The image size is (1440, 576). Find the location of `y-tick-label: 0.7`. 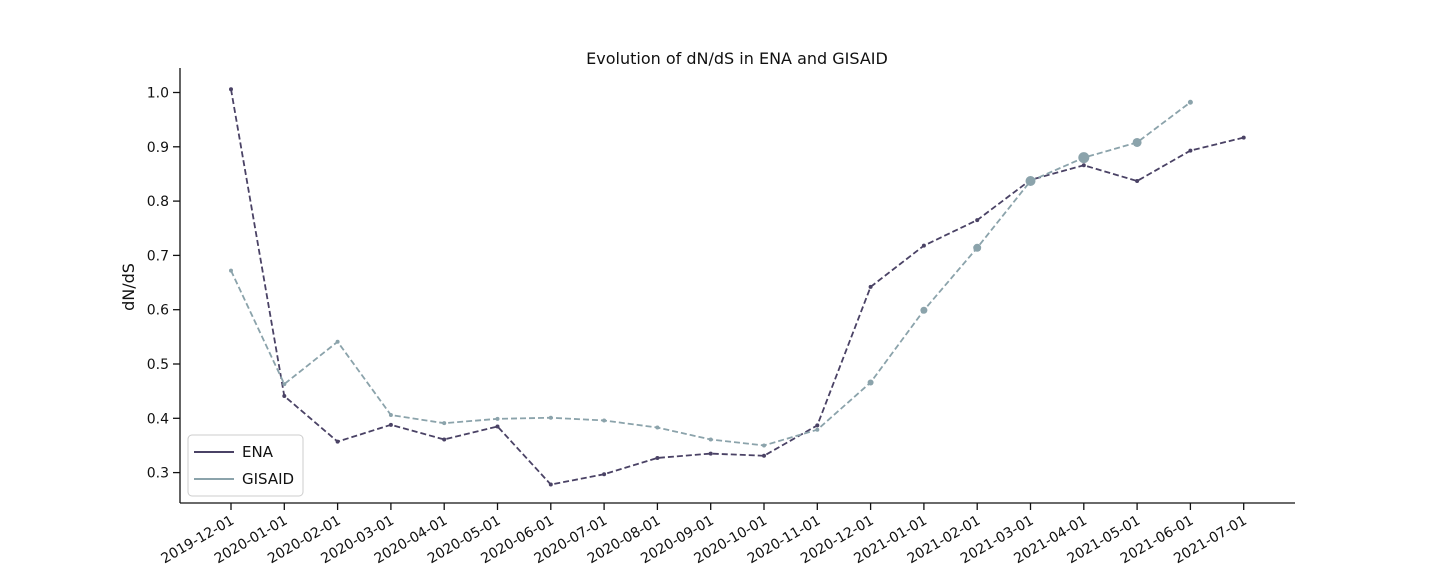

y-tick-label: 0.7 is located at coordinates (158, 256).